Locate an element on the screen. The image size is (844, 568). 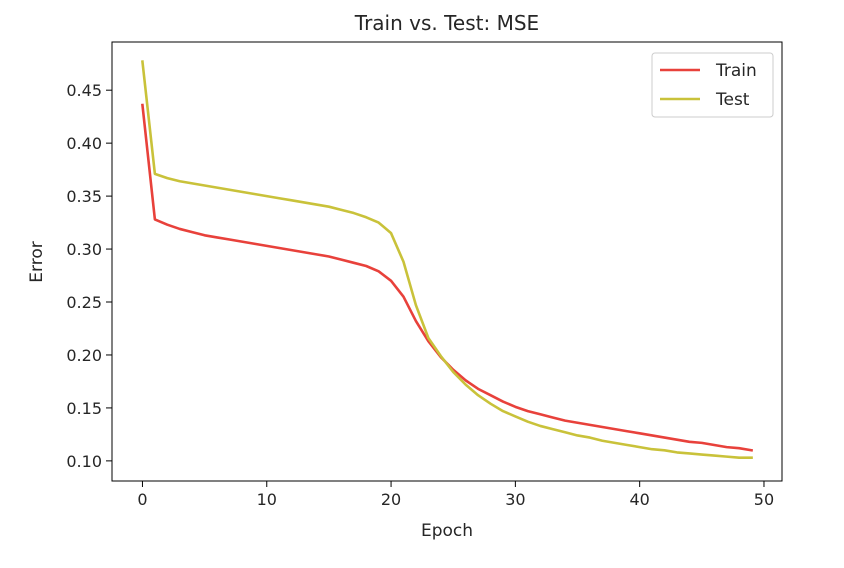
x-tick-label: 10 is located at coordinates (267, 499).